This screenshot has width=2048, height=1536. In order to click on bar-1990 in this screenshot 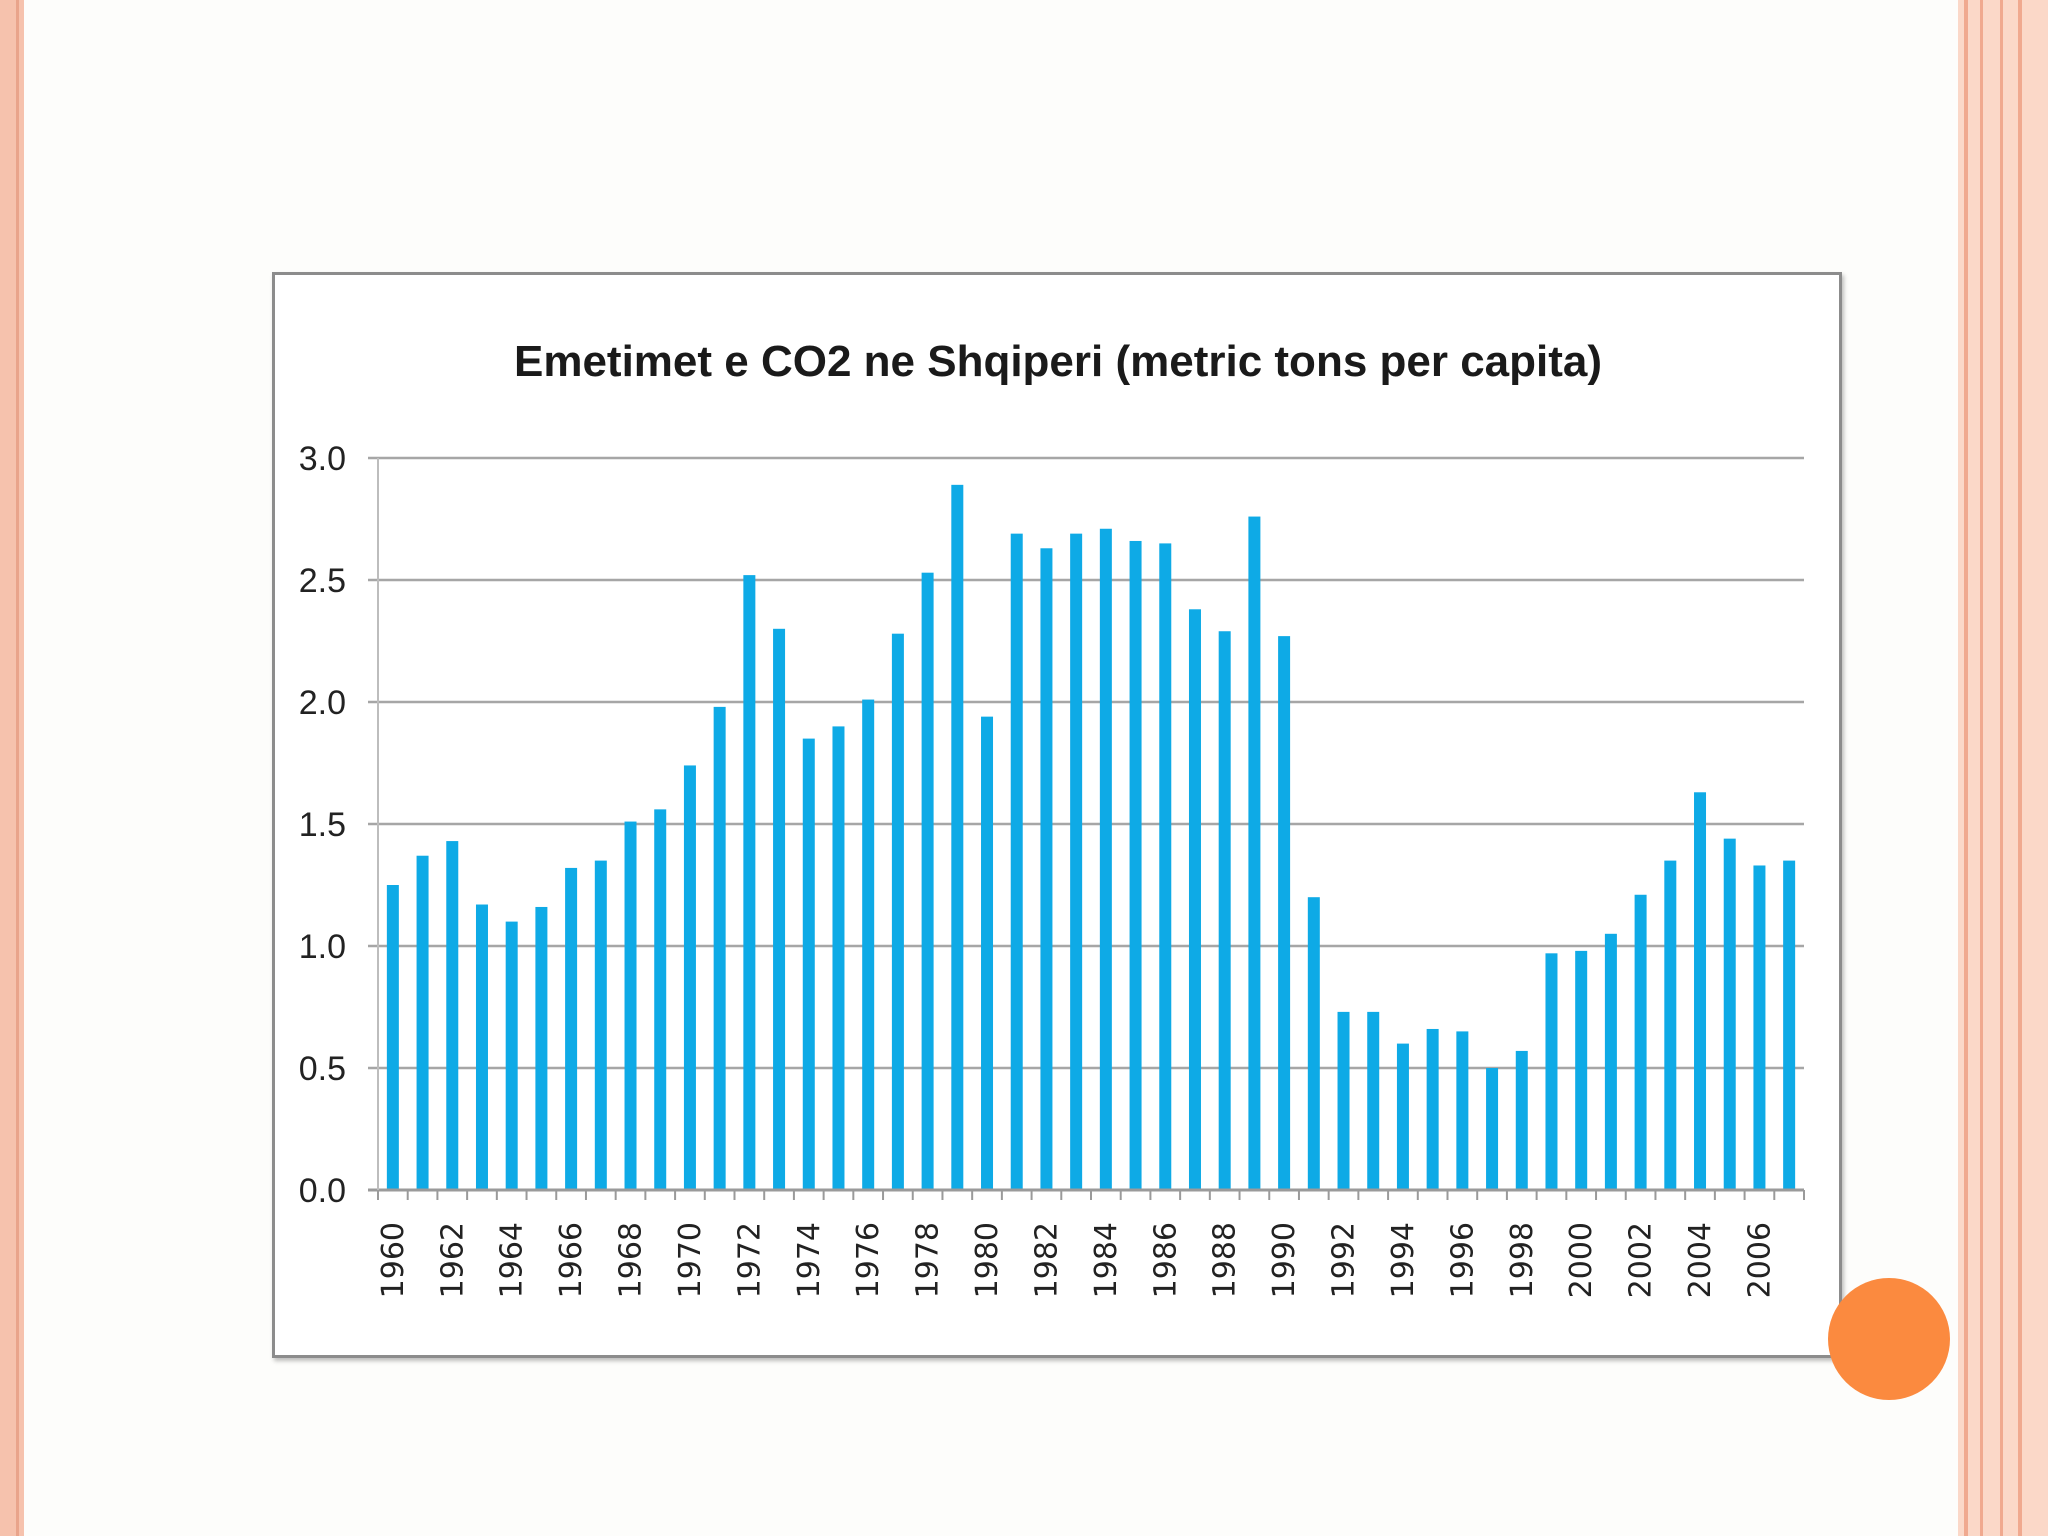, I will do `click(1284, 913)`.